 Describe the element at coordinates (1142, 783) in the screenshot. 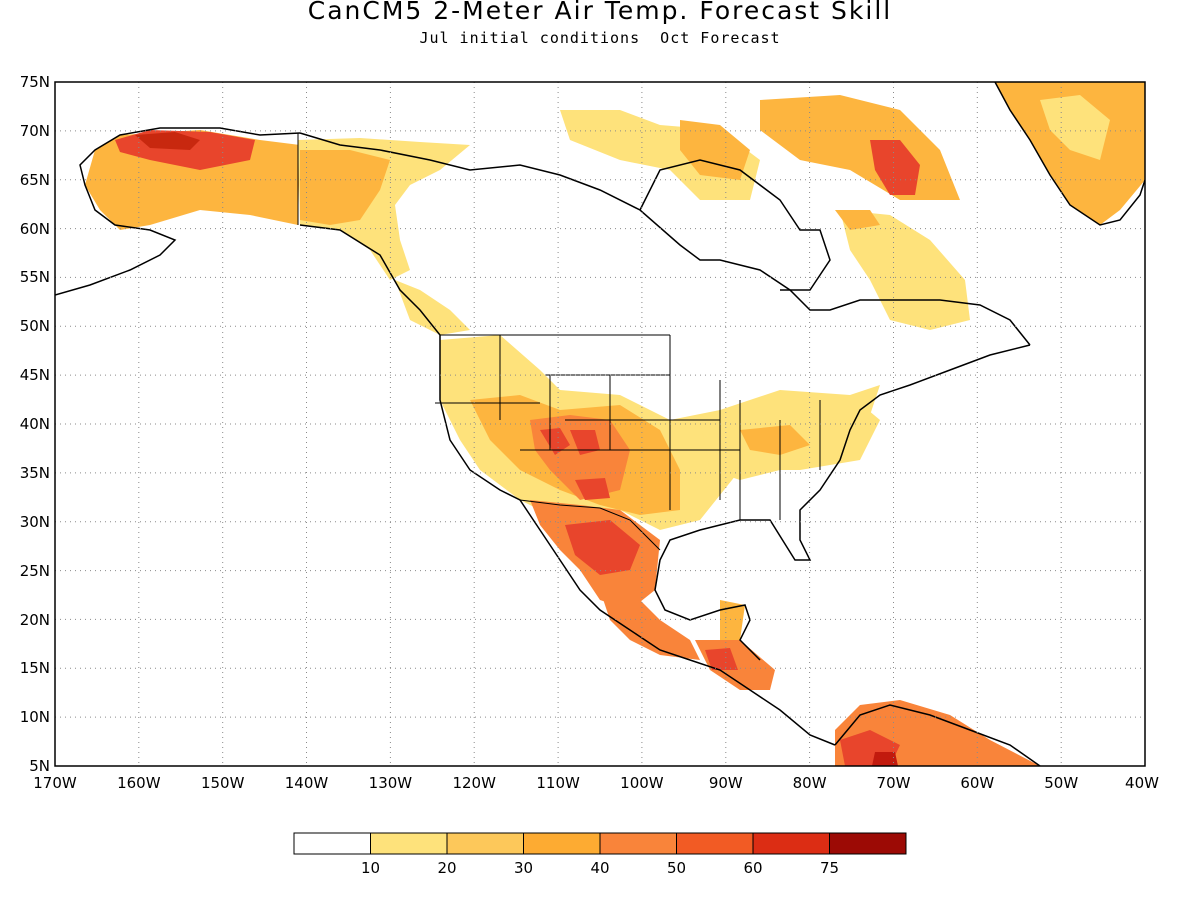

I see `lon-tick-label: 40W` at that location.